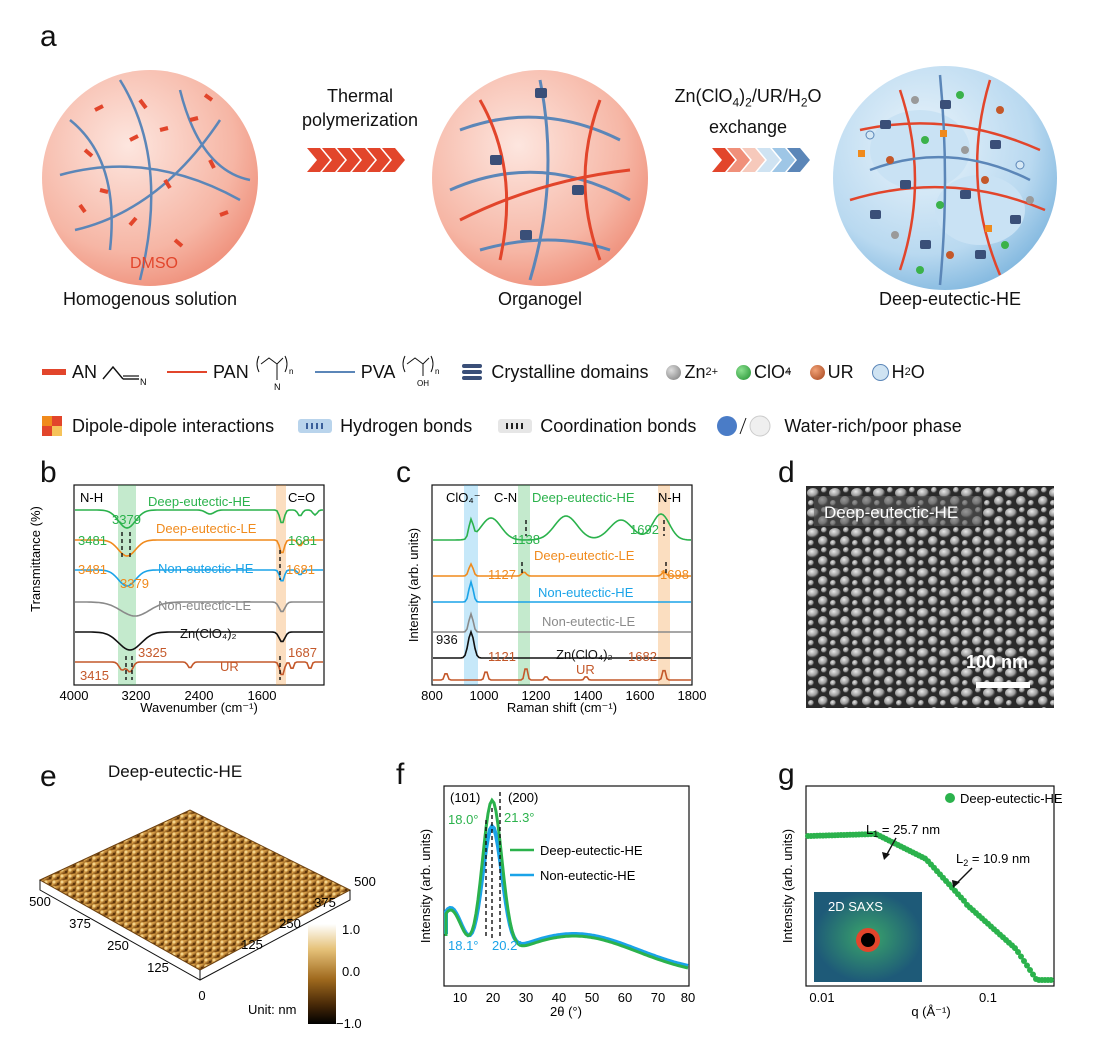 Image resolution: width=1108 pixels, height=1056 pixels. I want to click on l2-label: L2 = 10.9 nm, so click(993, 859).